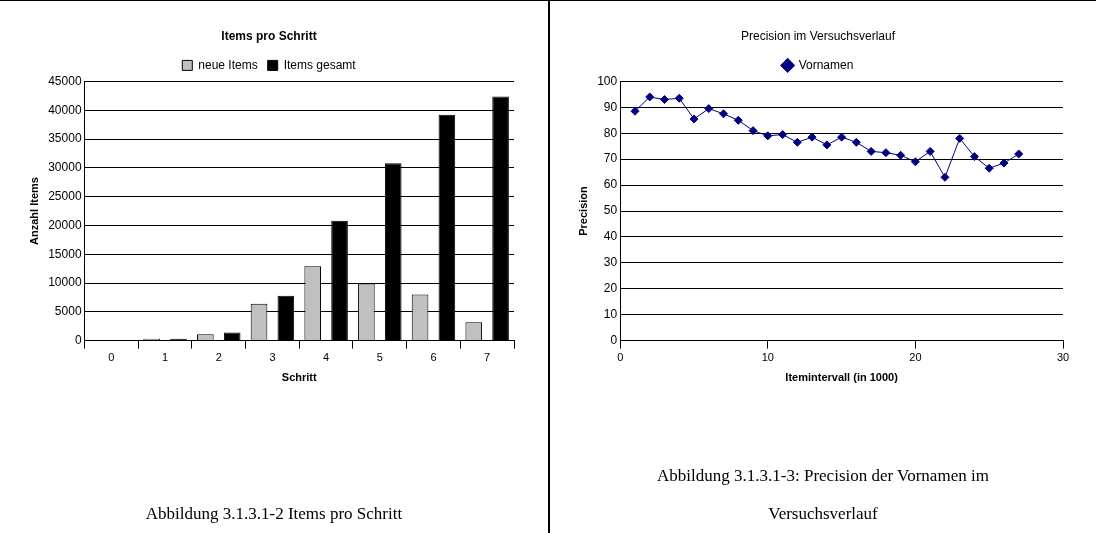 Image resolution: width=1096 pixels, height=533 pixels. What do you see at coordinates (65, 109) in the screenshot?
I see `y-tick-label: 40000` at bounding box center [65, 109].